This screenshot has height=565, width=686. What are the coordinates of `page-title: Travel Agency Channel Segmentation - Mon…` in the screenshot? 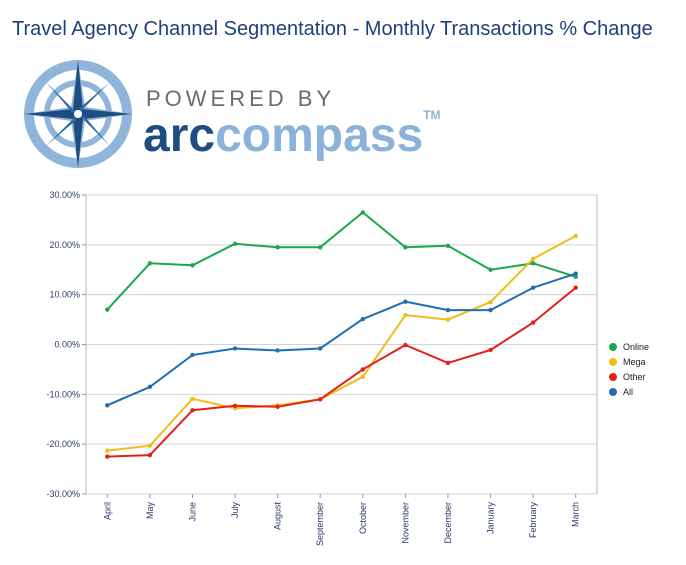 It's located at (332, 29).